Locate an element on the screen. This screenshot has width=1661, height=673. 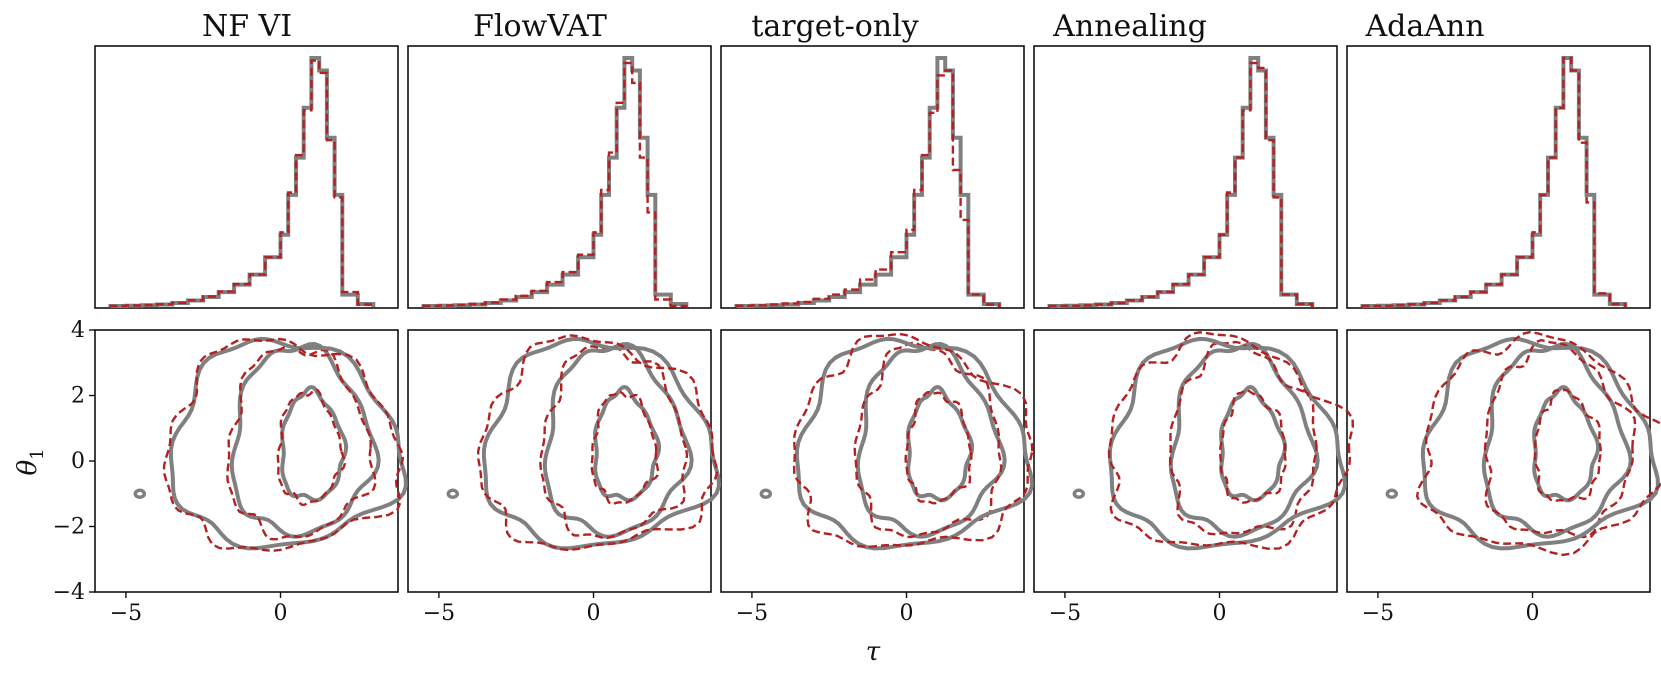
contour-approximation-outer-flowvat is located at coordinates (598, 443).